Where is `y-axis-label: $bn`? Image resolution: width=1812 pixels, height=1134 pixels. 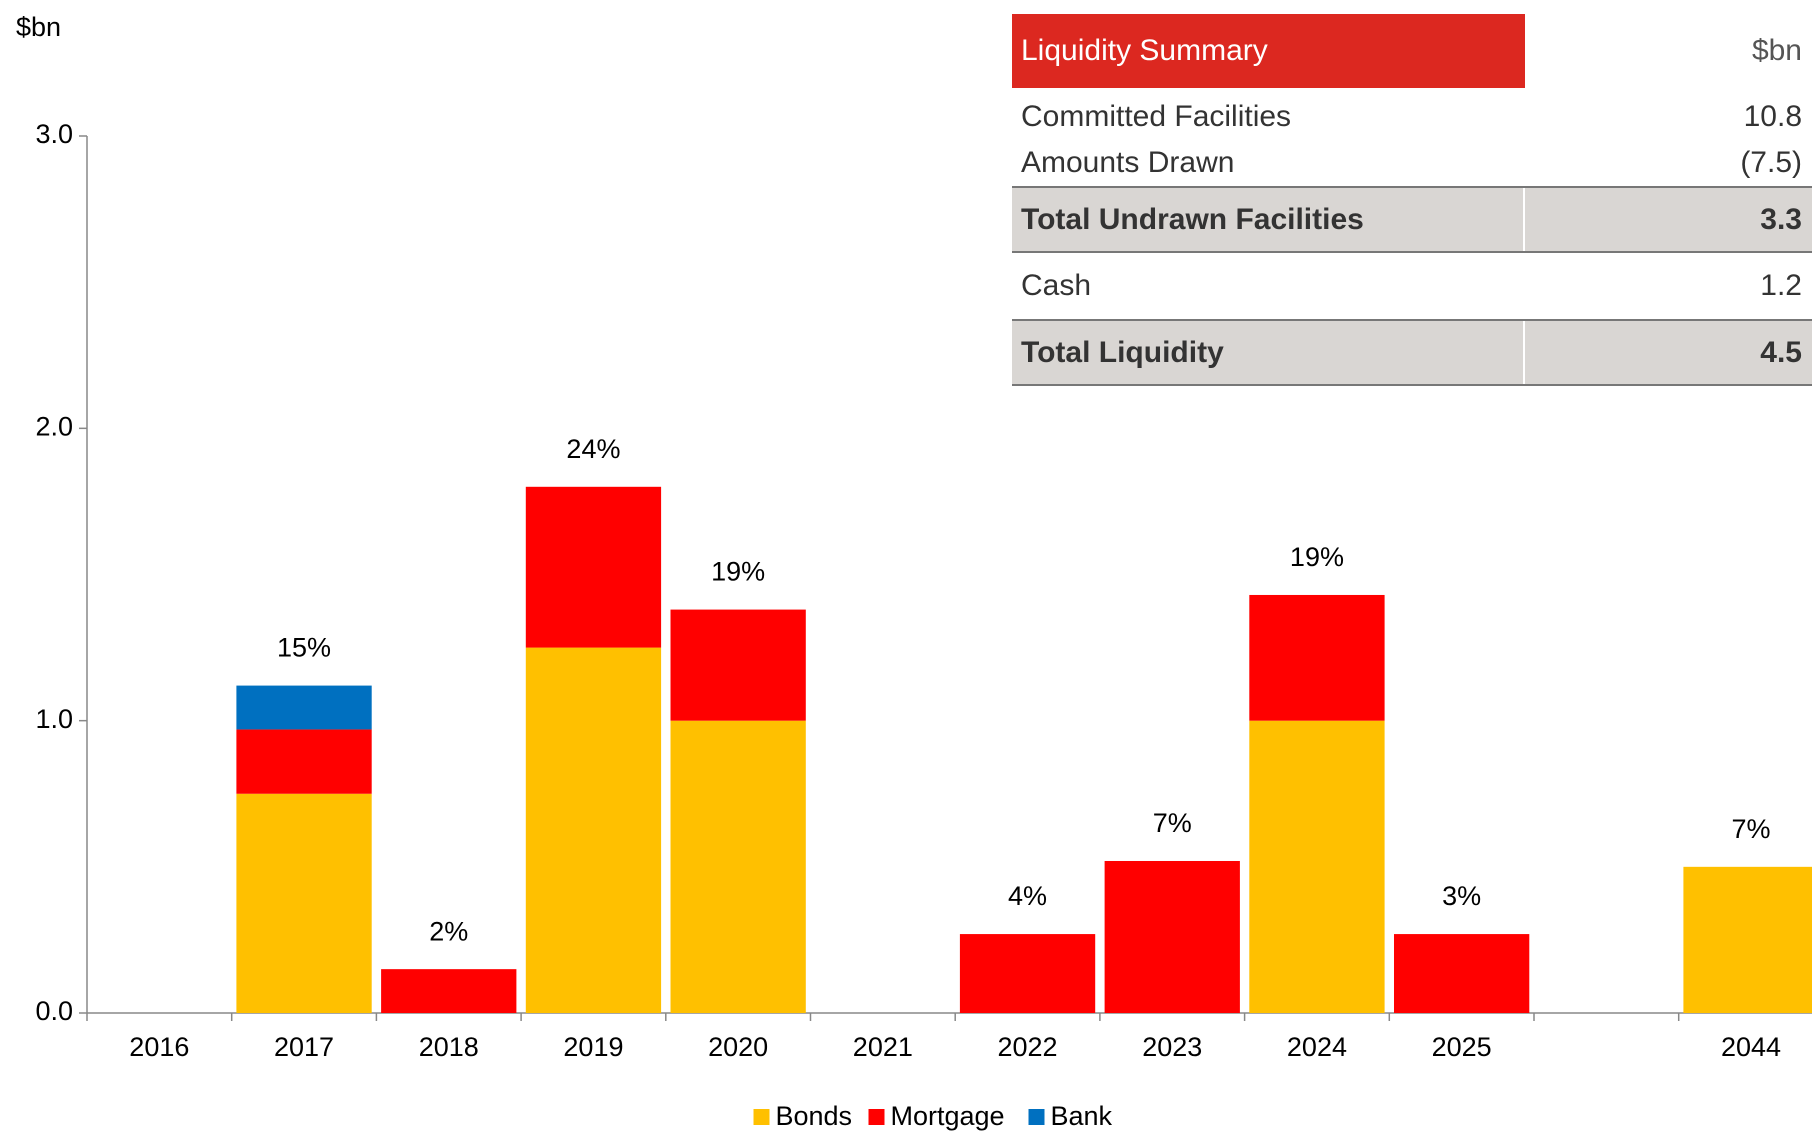
y-axis-label: $bn is located at coordinates (38, 27).